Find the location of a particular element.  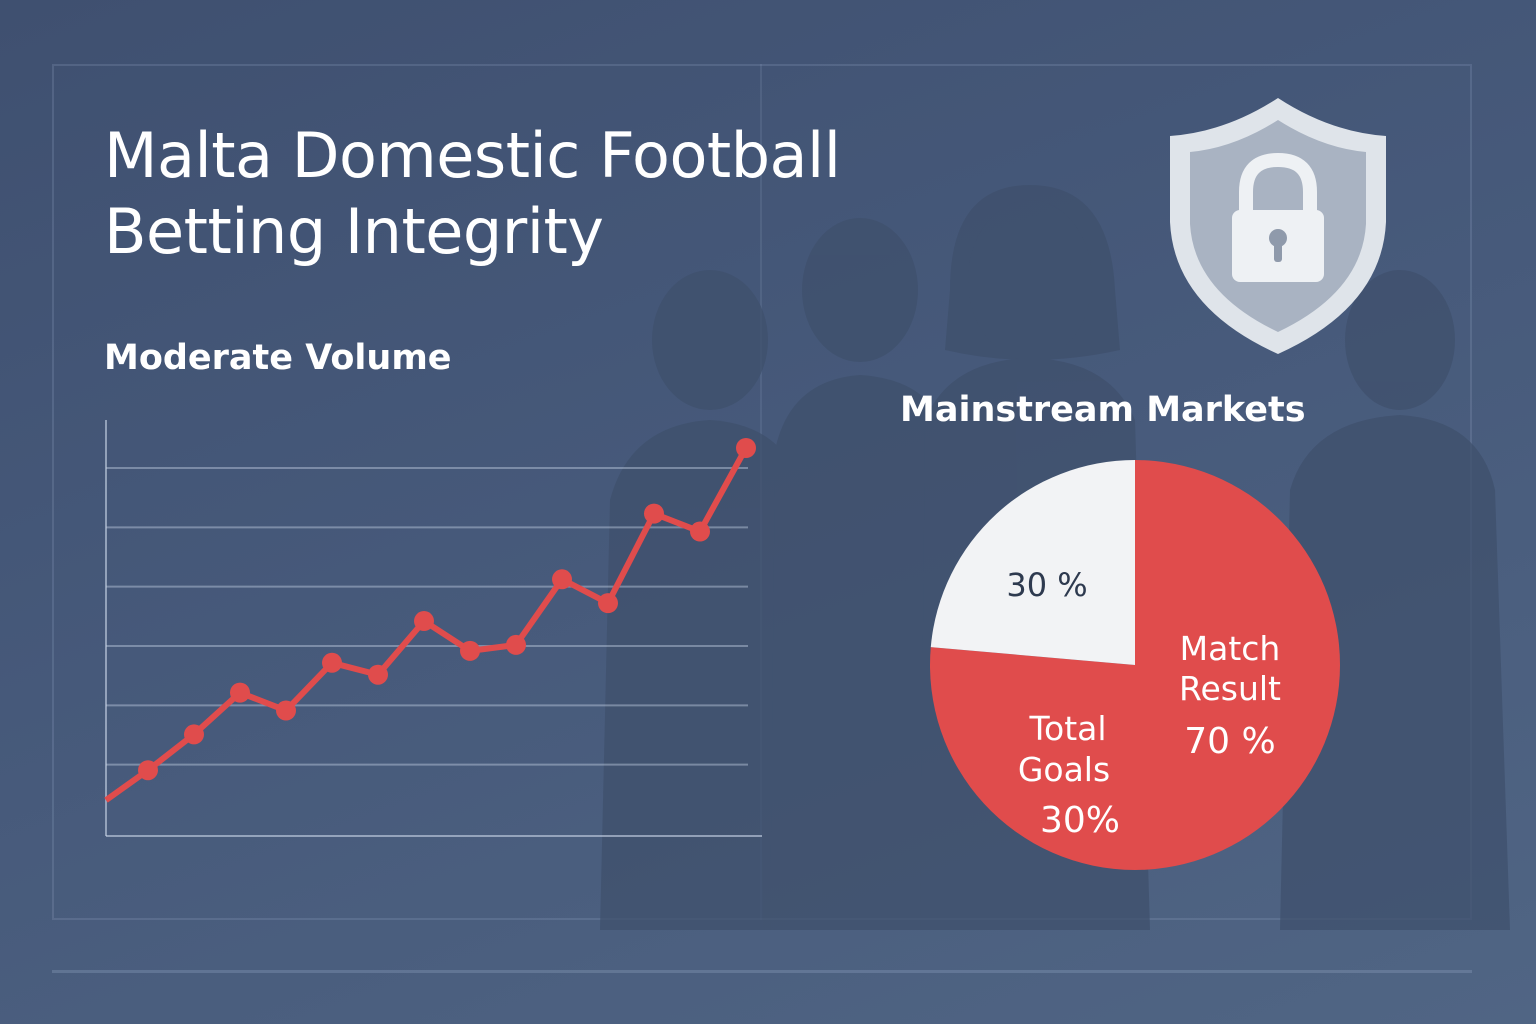

slice-label-match-result: Match is located at coordinates (1230, 648).